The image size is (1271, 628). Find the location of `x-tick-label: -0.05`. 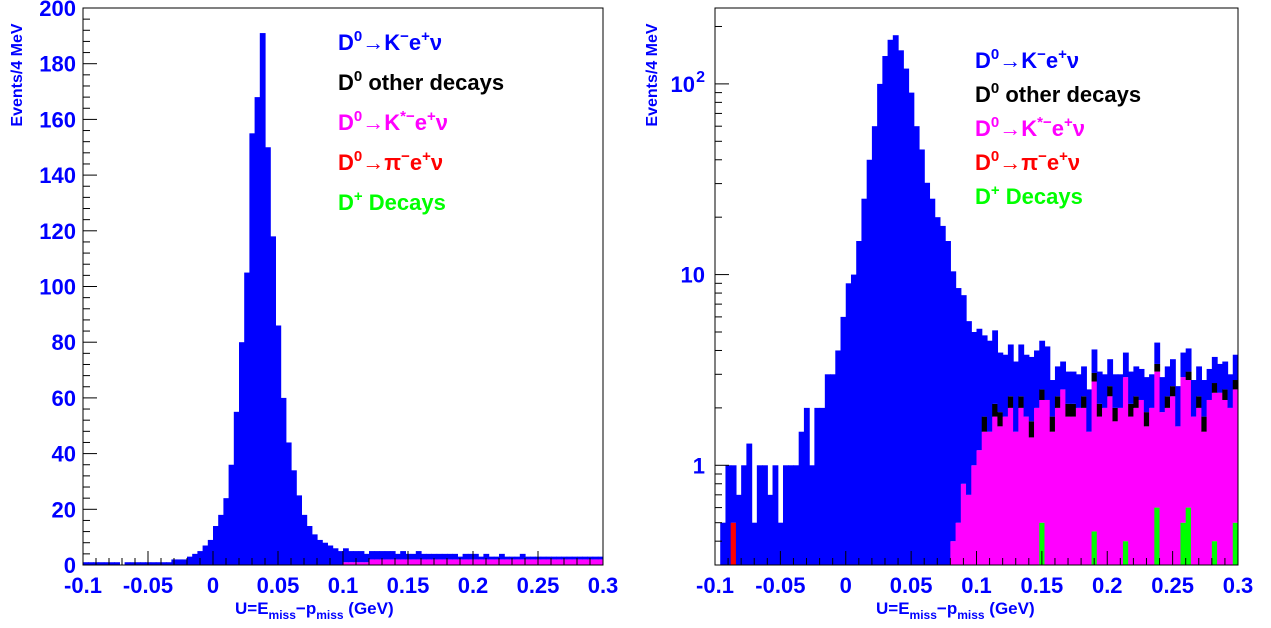

x-tick-label: -0.05 is located at coordinates (148, 585).